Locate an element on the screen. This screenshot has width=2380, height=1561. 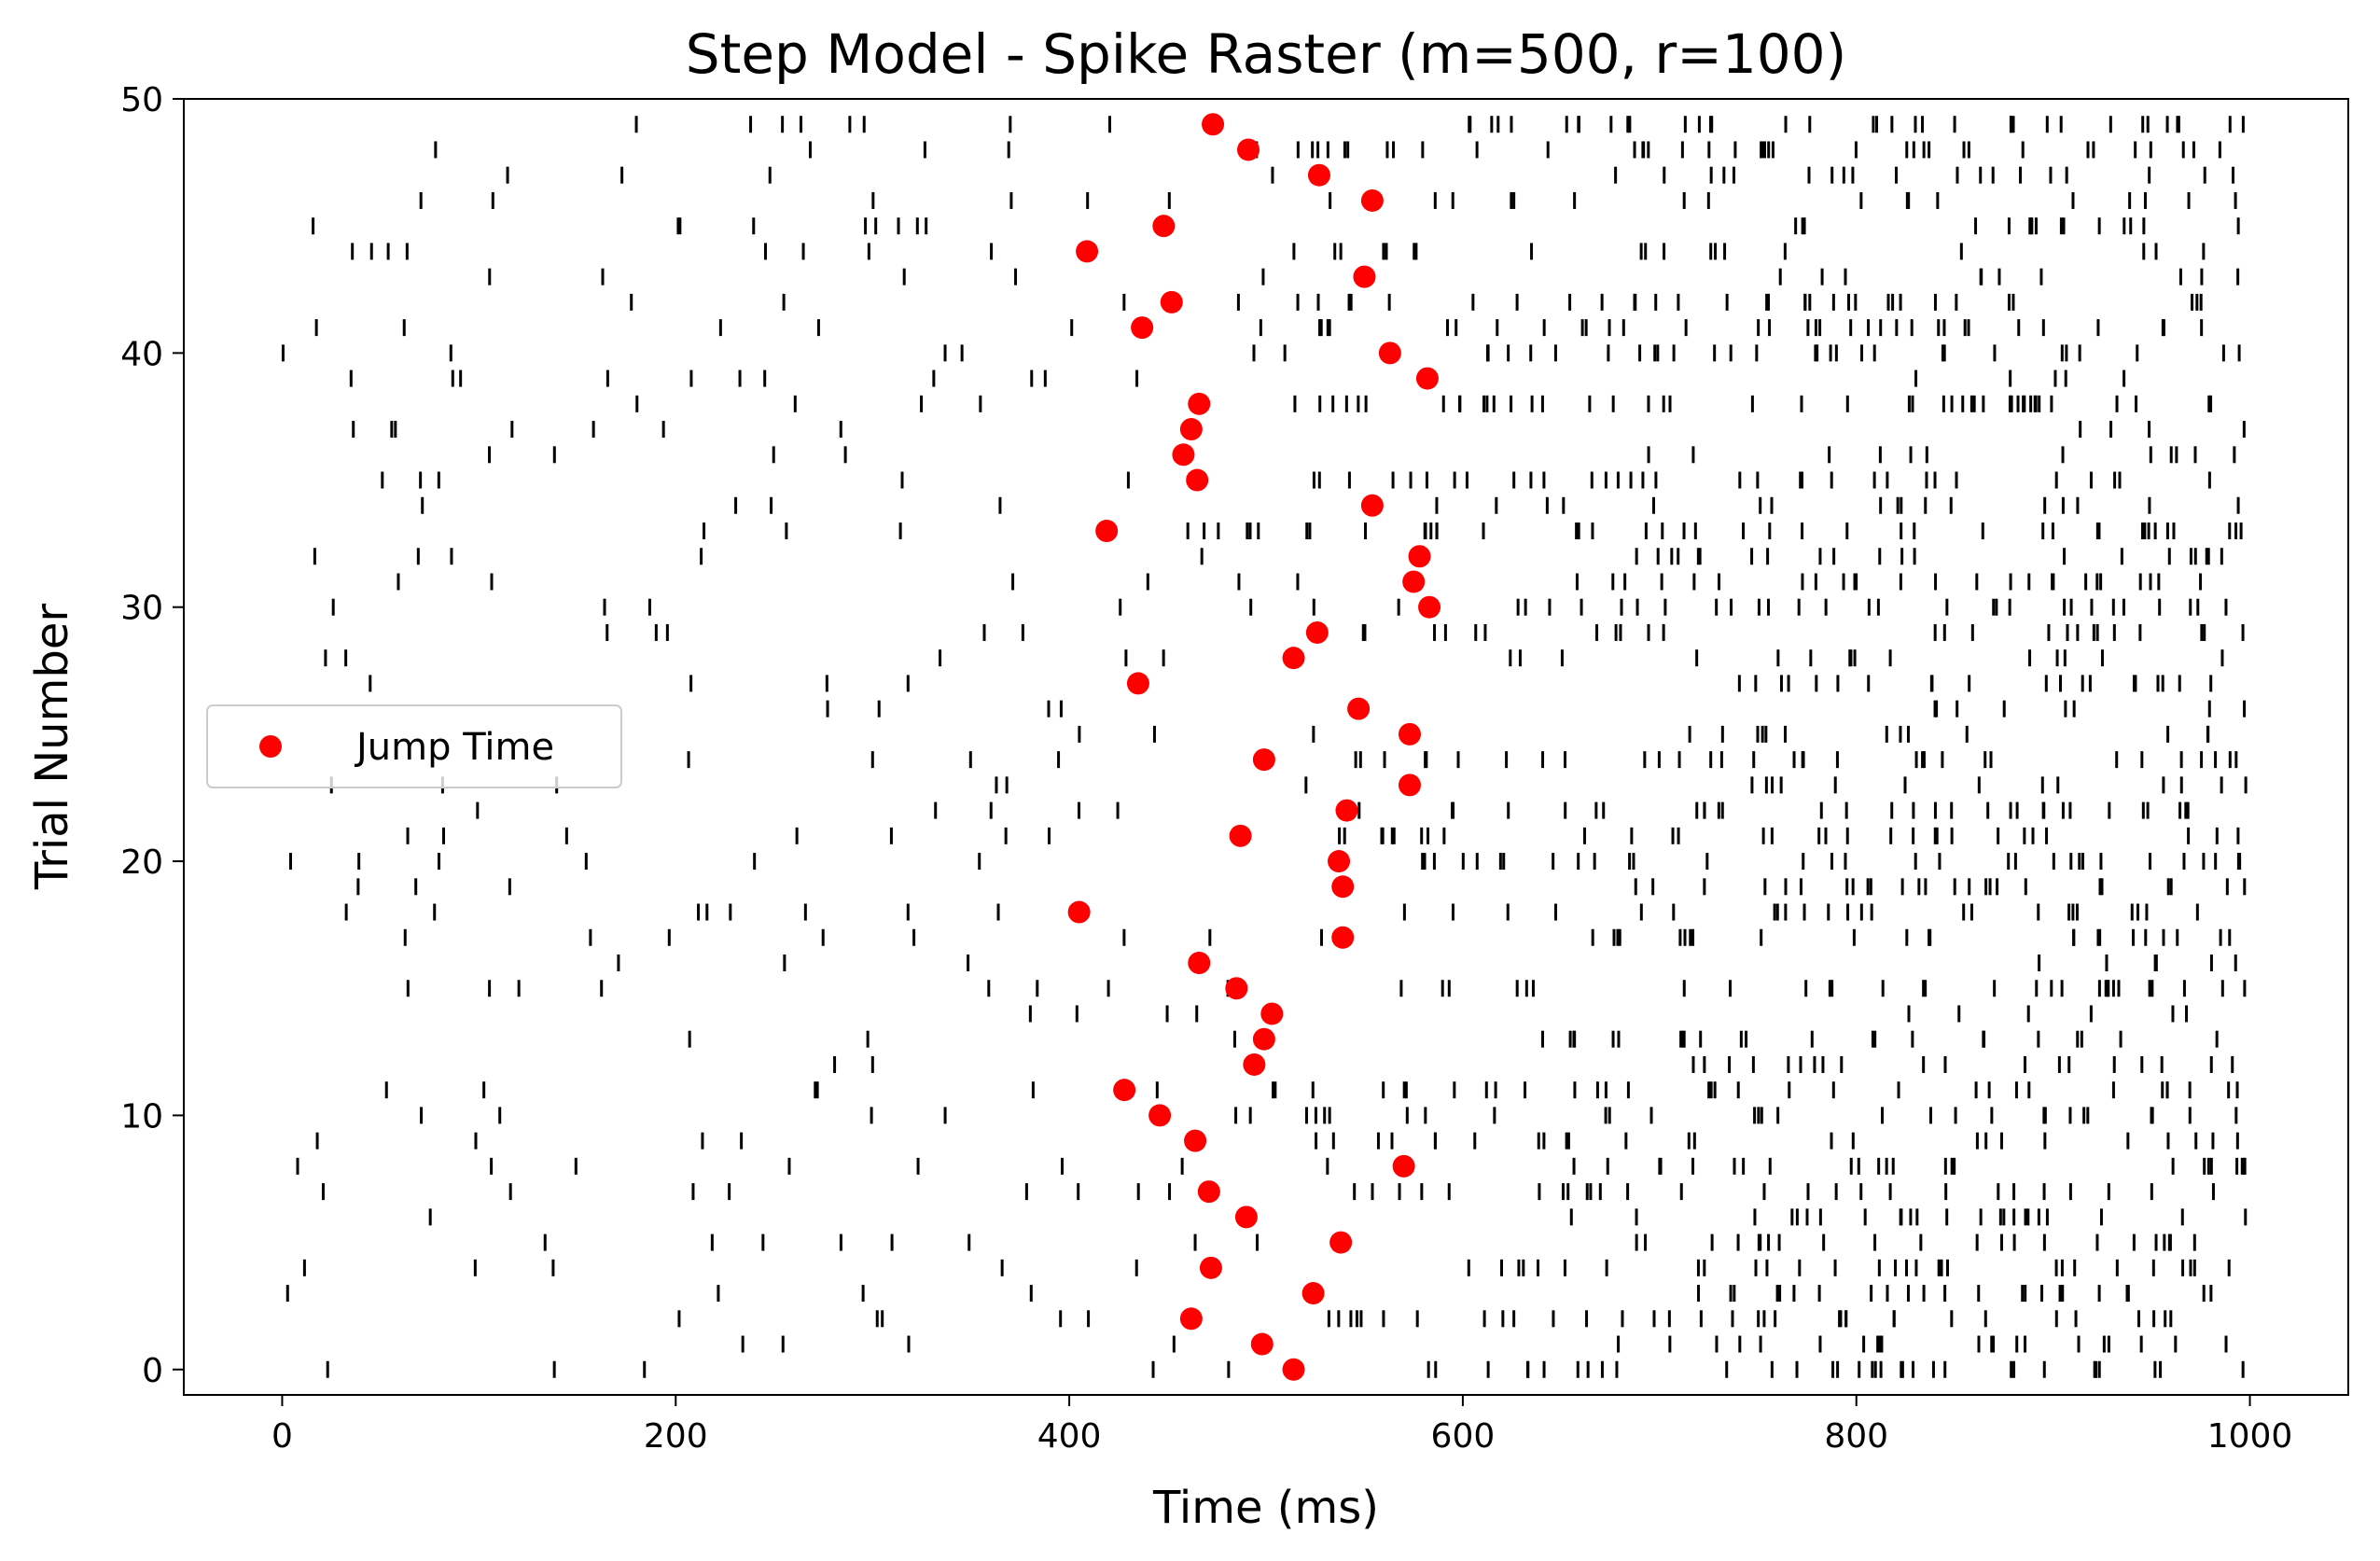
x-tick-label: 800 is located at coordinates (1856, 1436).